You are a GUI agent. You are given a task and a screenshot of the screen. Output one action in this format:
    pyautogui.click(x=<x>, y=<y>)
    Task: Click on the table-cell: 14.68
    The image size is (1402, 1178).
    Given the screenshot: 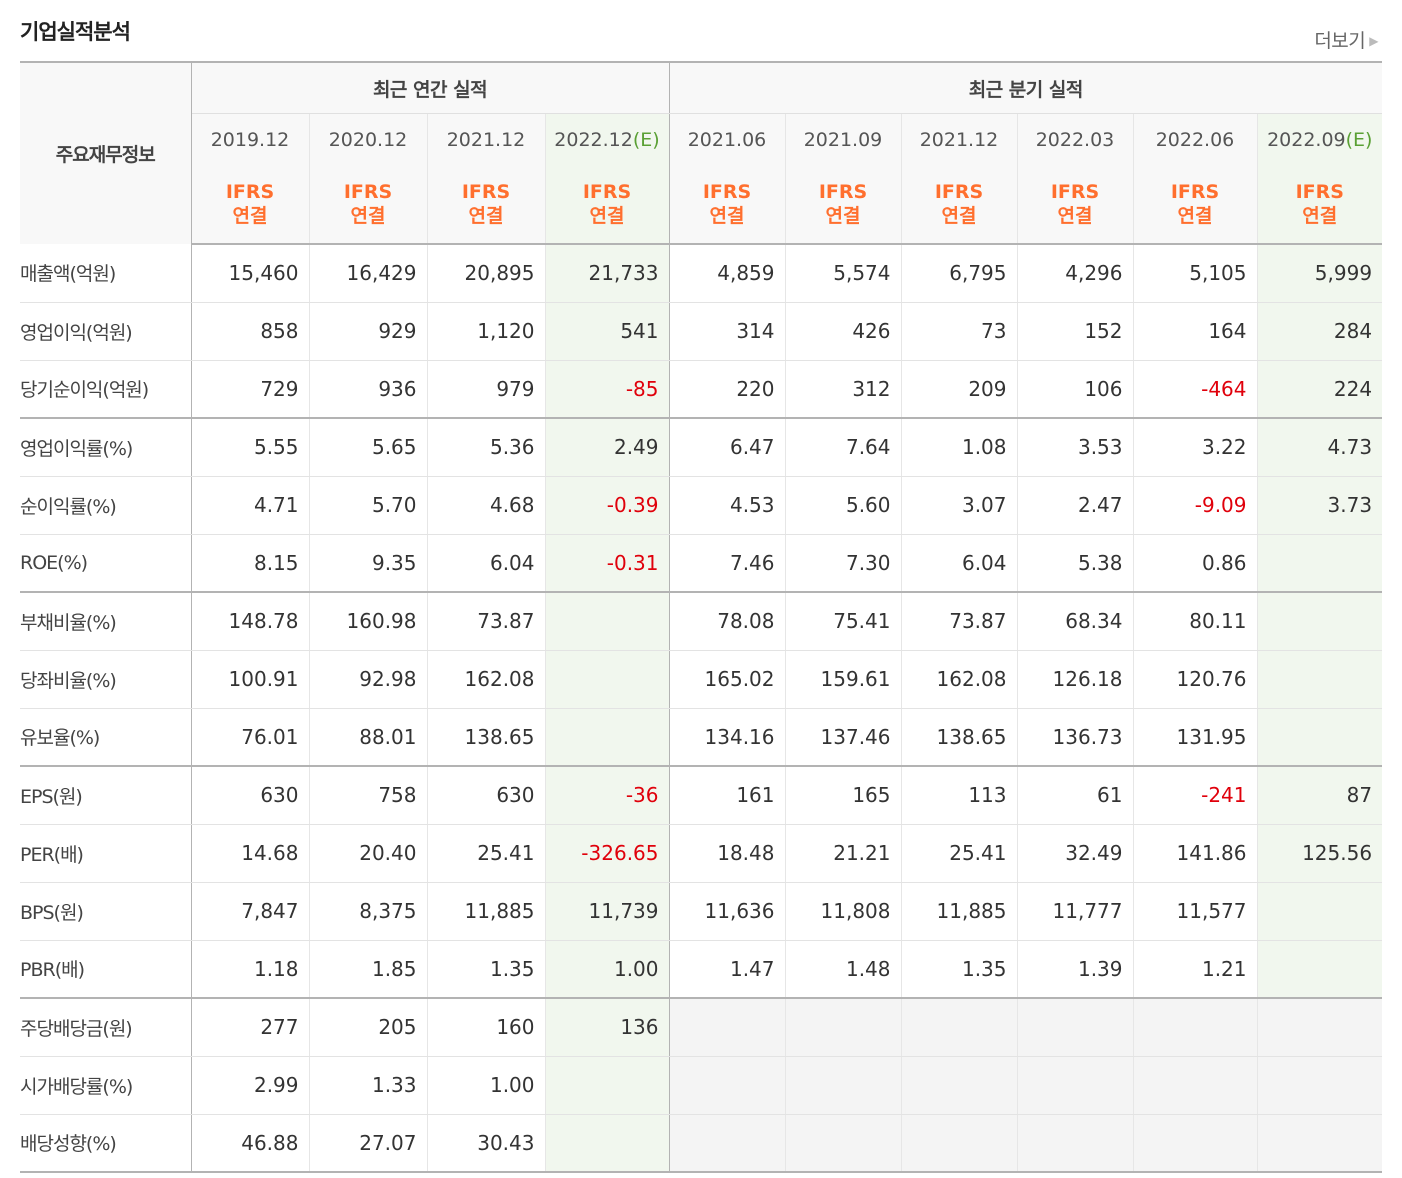 What is the action you would take?
    pyautogui.click(x=249, y=853)
    